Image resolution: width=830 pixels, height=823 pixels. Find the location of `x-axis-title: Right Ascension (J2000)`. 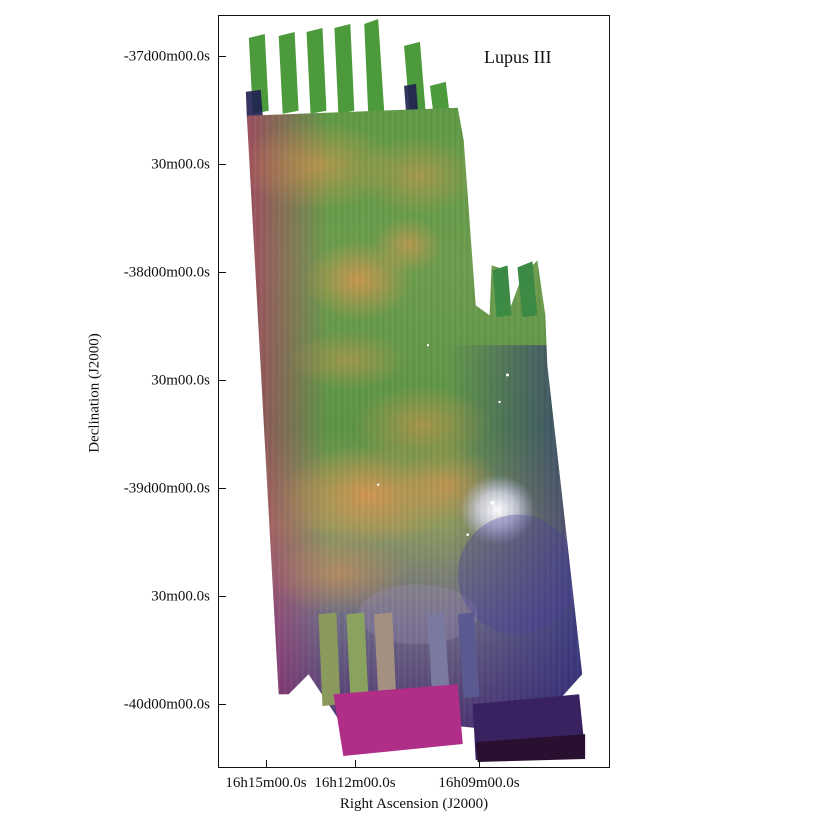

x-axis-title: Right Ascension (J2000) is located at coordinates (414, 804).